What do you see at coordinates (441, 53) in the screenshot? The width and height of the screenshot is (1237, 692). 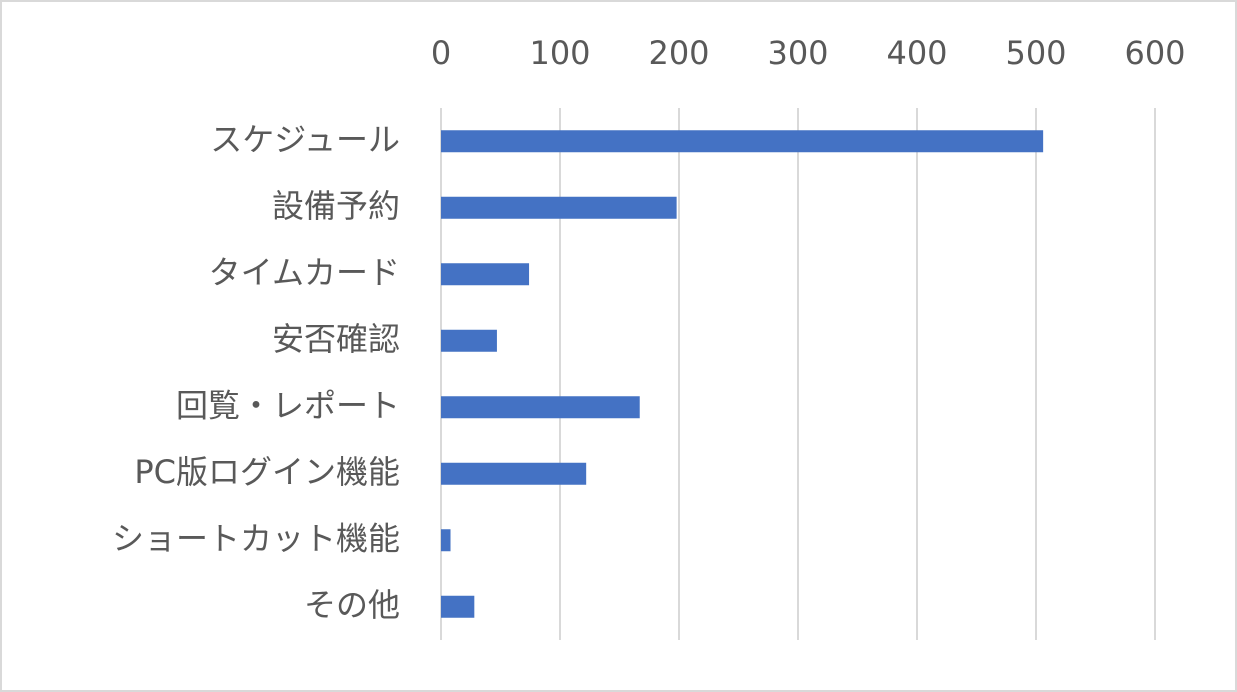 I see `x-tick-label: 0` at bounding box center [441, 53].